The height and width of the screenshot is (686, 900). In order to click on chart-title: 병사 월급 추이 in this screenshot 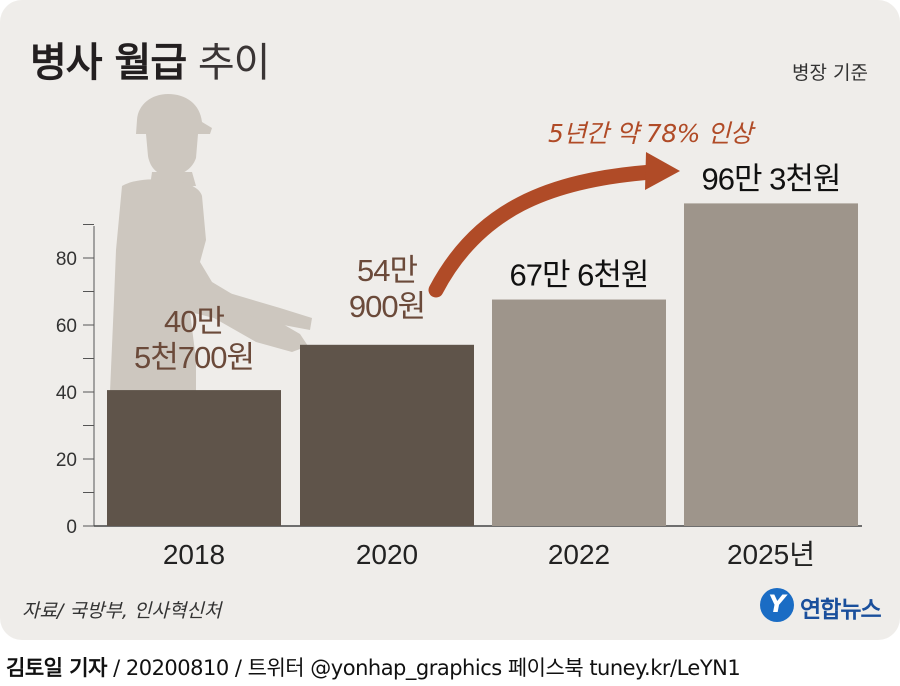, I will do `click(150, 59)`.